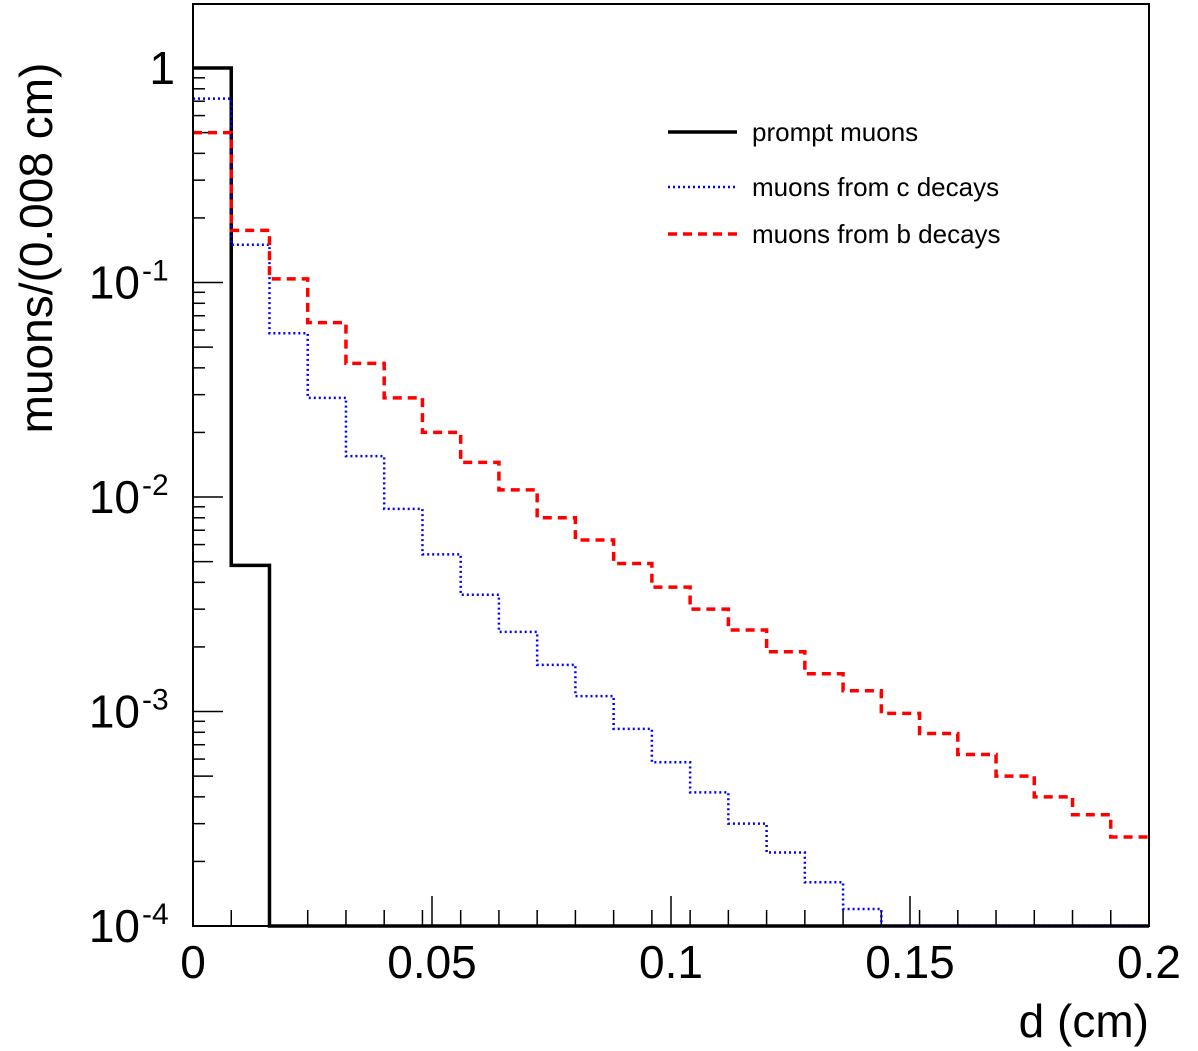 The image size is (1198, 1051). I want to click on legend-label: muons from c decays, so click(875, 187).